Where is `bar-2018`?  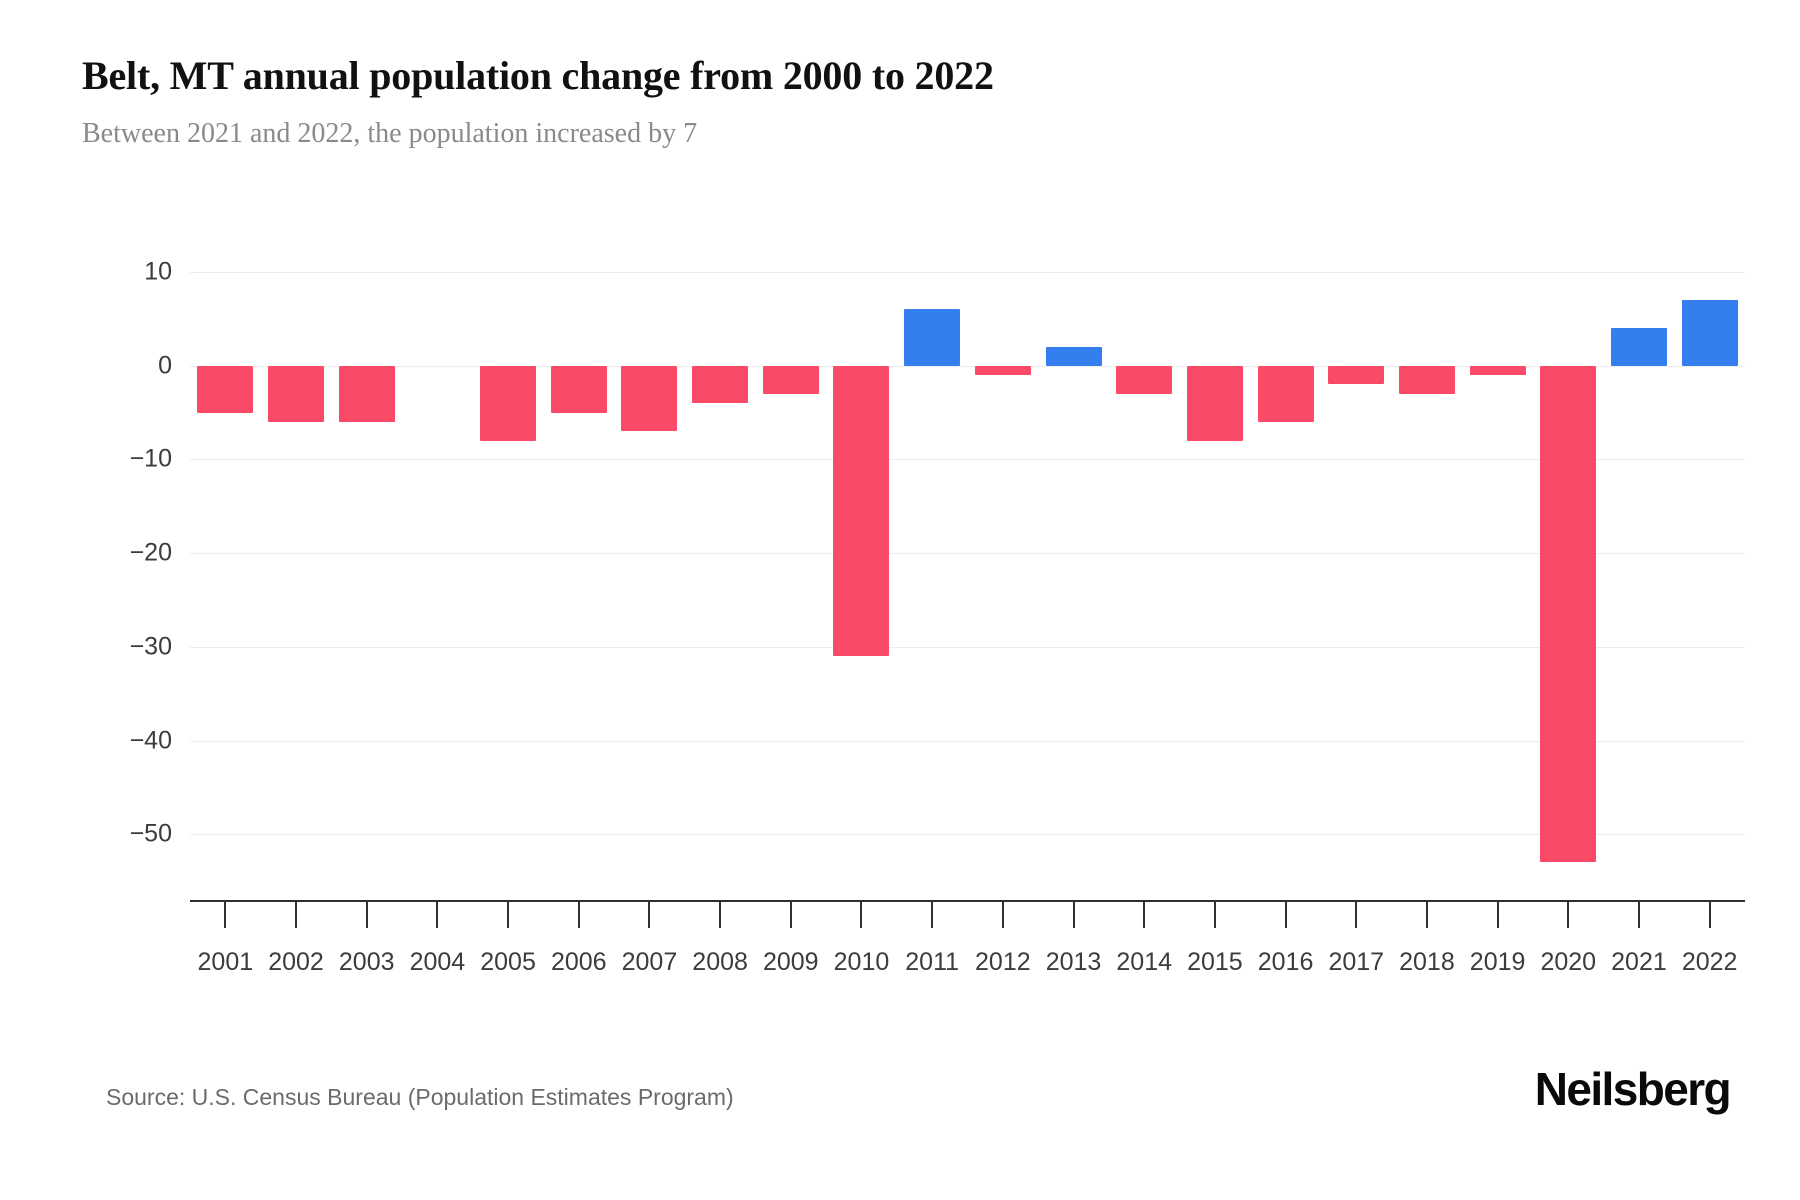 bar-2018 is located at coordinates (1426, 379).